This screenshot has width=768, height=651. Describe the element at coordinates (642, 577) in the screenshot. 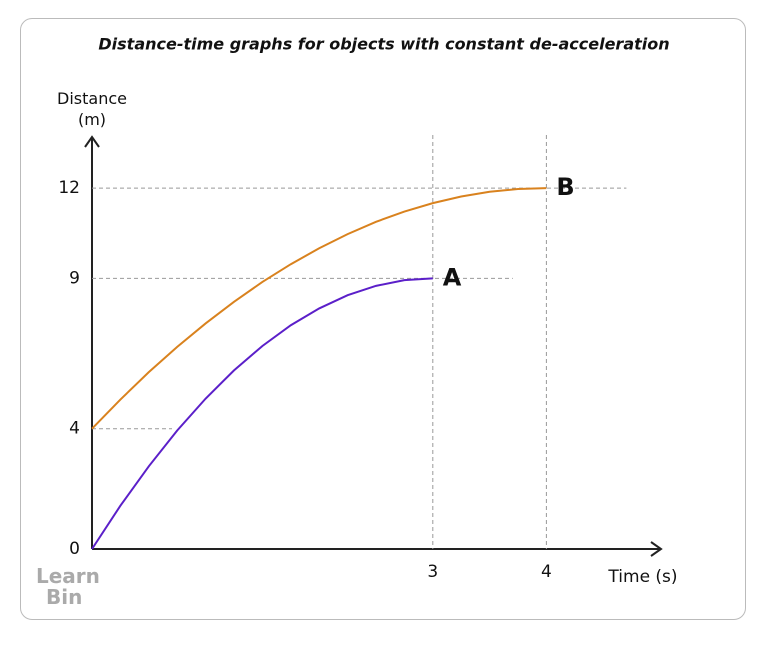

I see `x-axis-label: Time (s)` at that location.